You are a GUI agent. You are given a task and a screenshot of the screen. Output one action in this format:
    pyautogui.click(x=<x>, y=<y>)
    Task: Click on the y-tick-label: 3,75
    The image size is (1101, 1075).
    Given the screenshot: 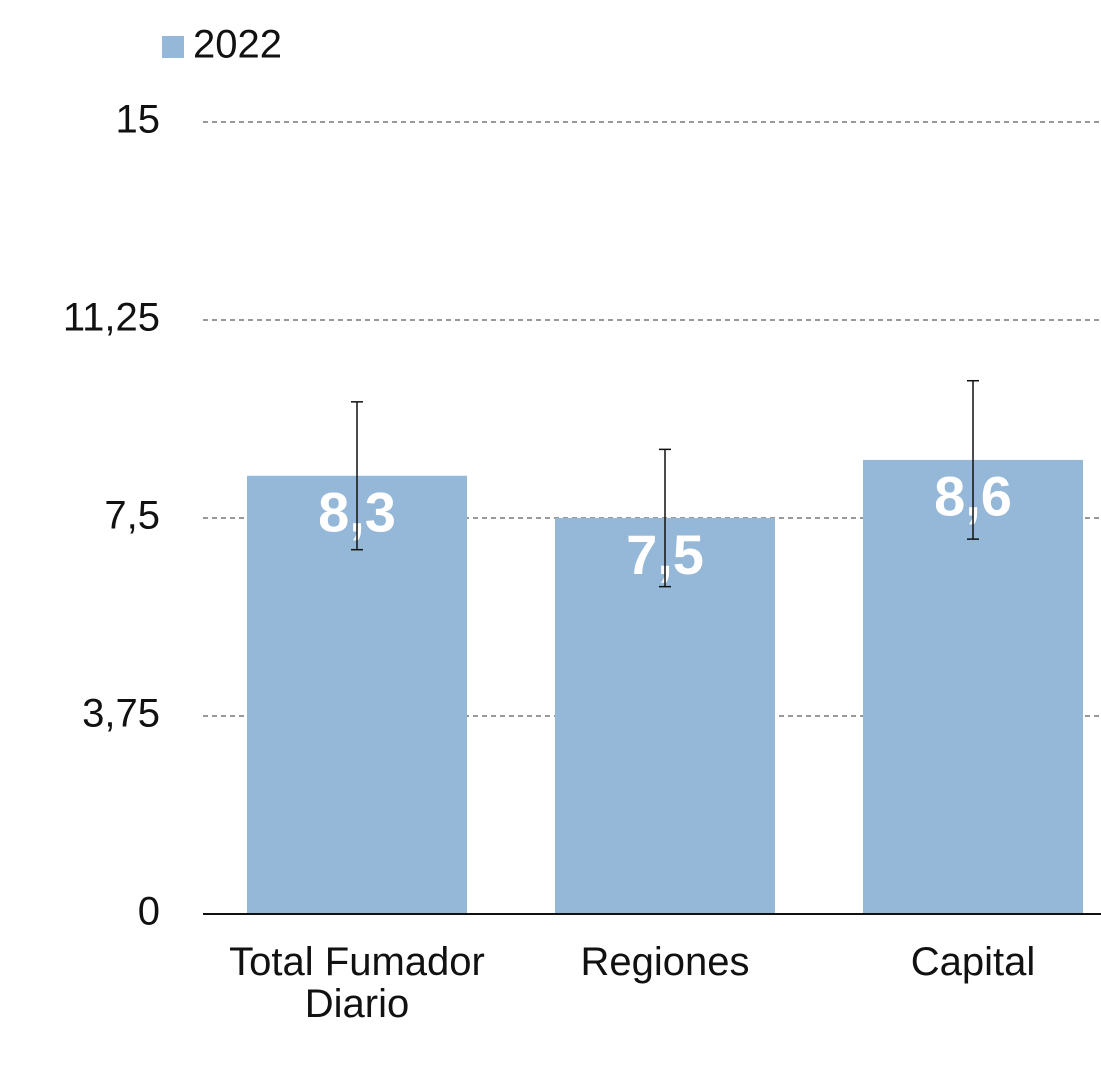 What is the action you would take?
    pyautogui.click(x=121, y=714)
    